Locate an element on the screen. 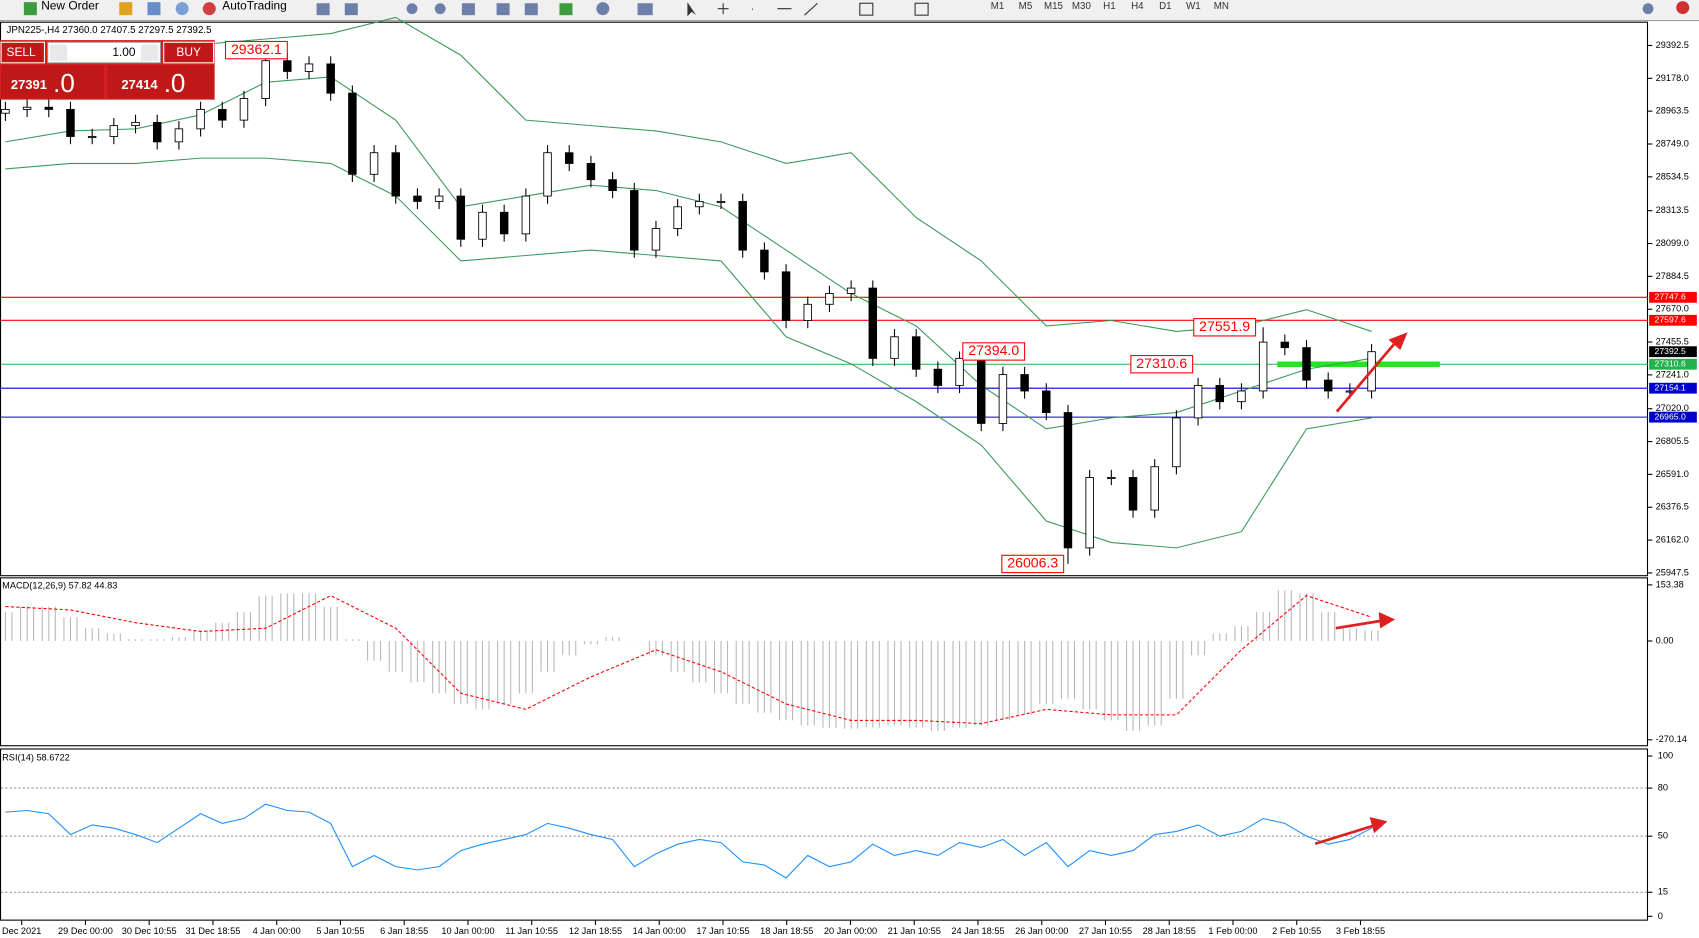 The height and width of the screenshot is (938, 1699). lot-increase is located at coordinates (149, 52).